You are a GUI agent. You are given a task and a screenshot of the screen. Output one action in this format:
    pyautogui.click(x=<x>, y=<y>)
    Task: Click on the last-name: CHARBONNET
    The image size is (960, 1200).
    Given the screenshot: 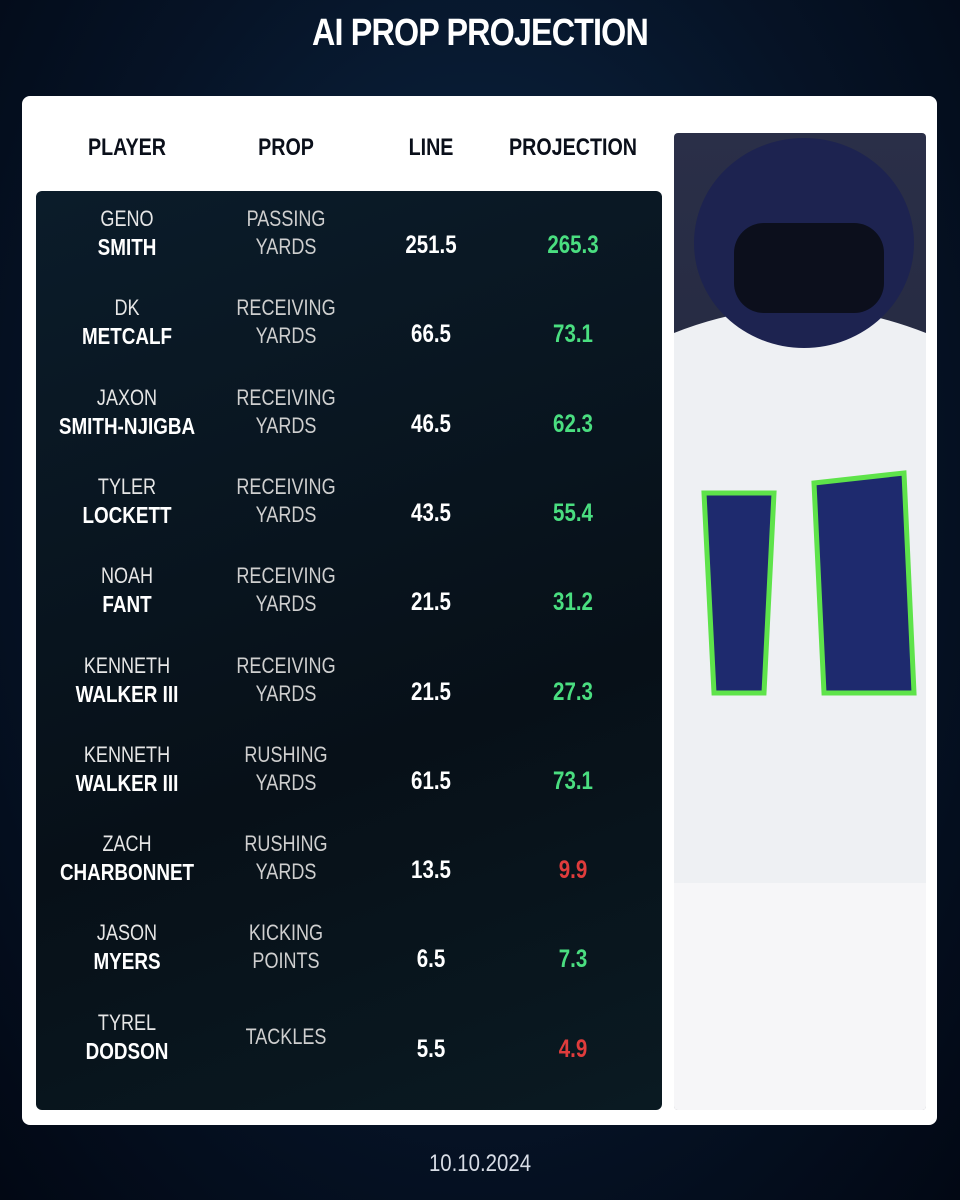 What is the action you would take?
    pyautogui.click(x=127, y=872)
    